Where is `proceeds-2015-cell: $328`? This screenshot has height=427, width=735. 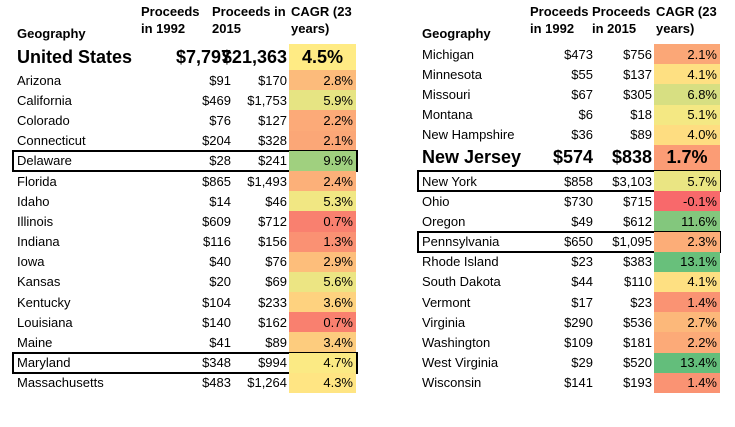 proceeds-2015-cell: $328 is located at coordinates (272, 141).